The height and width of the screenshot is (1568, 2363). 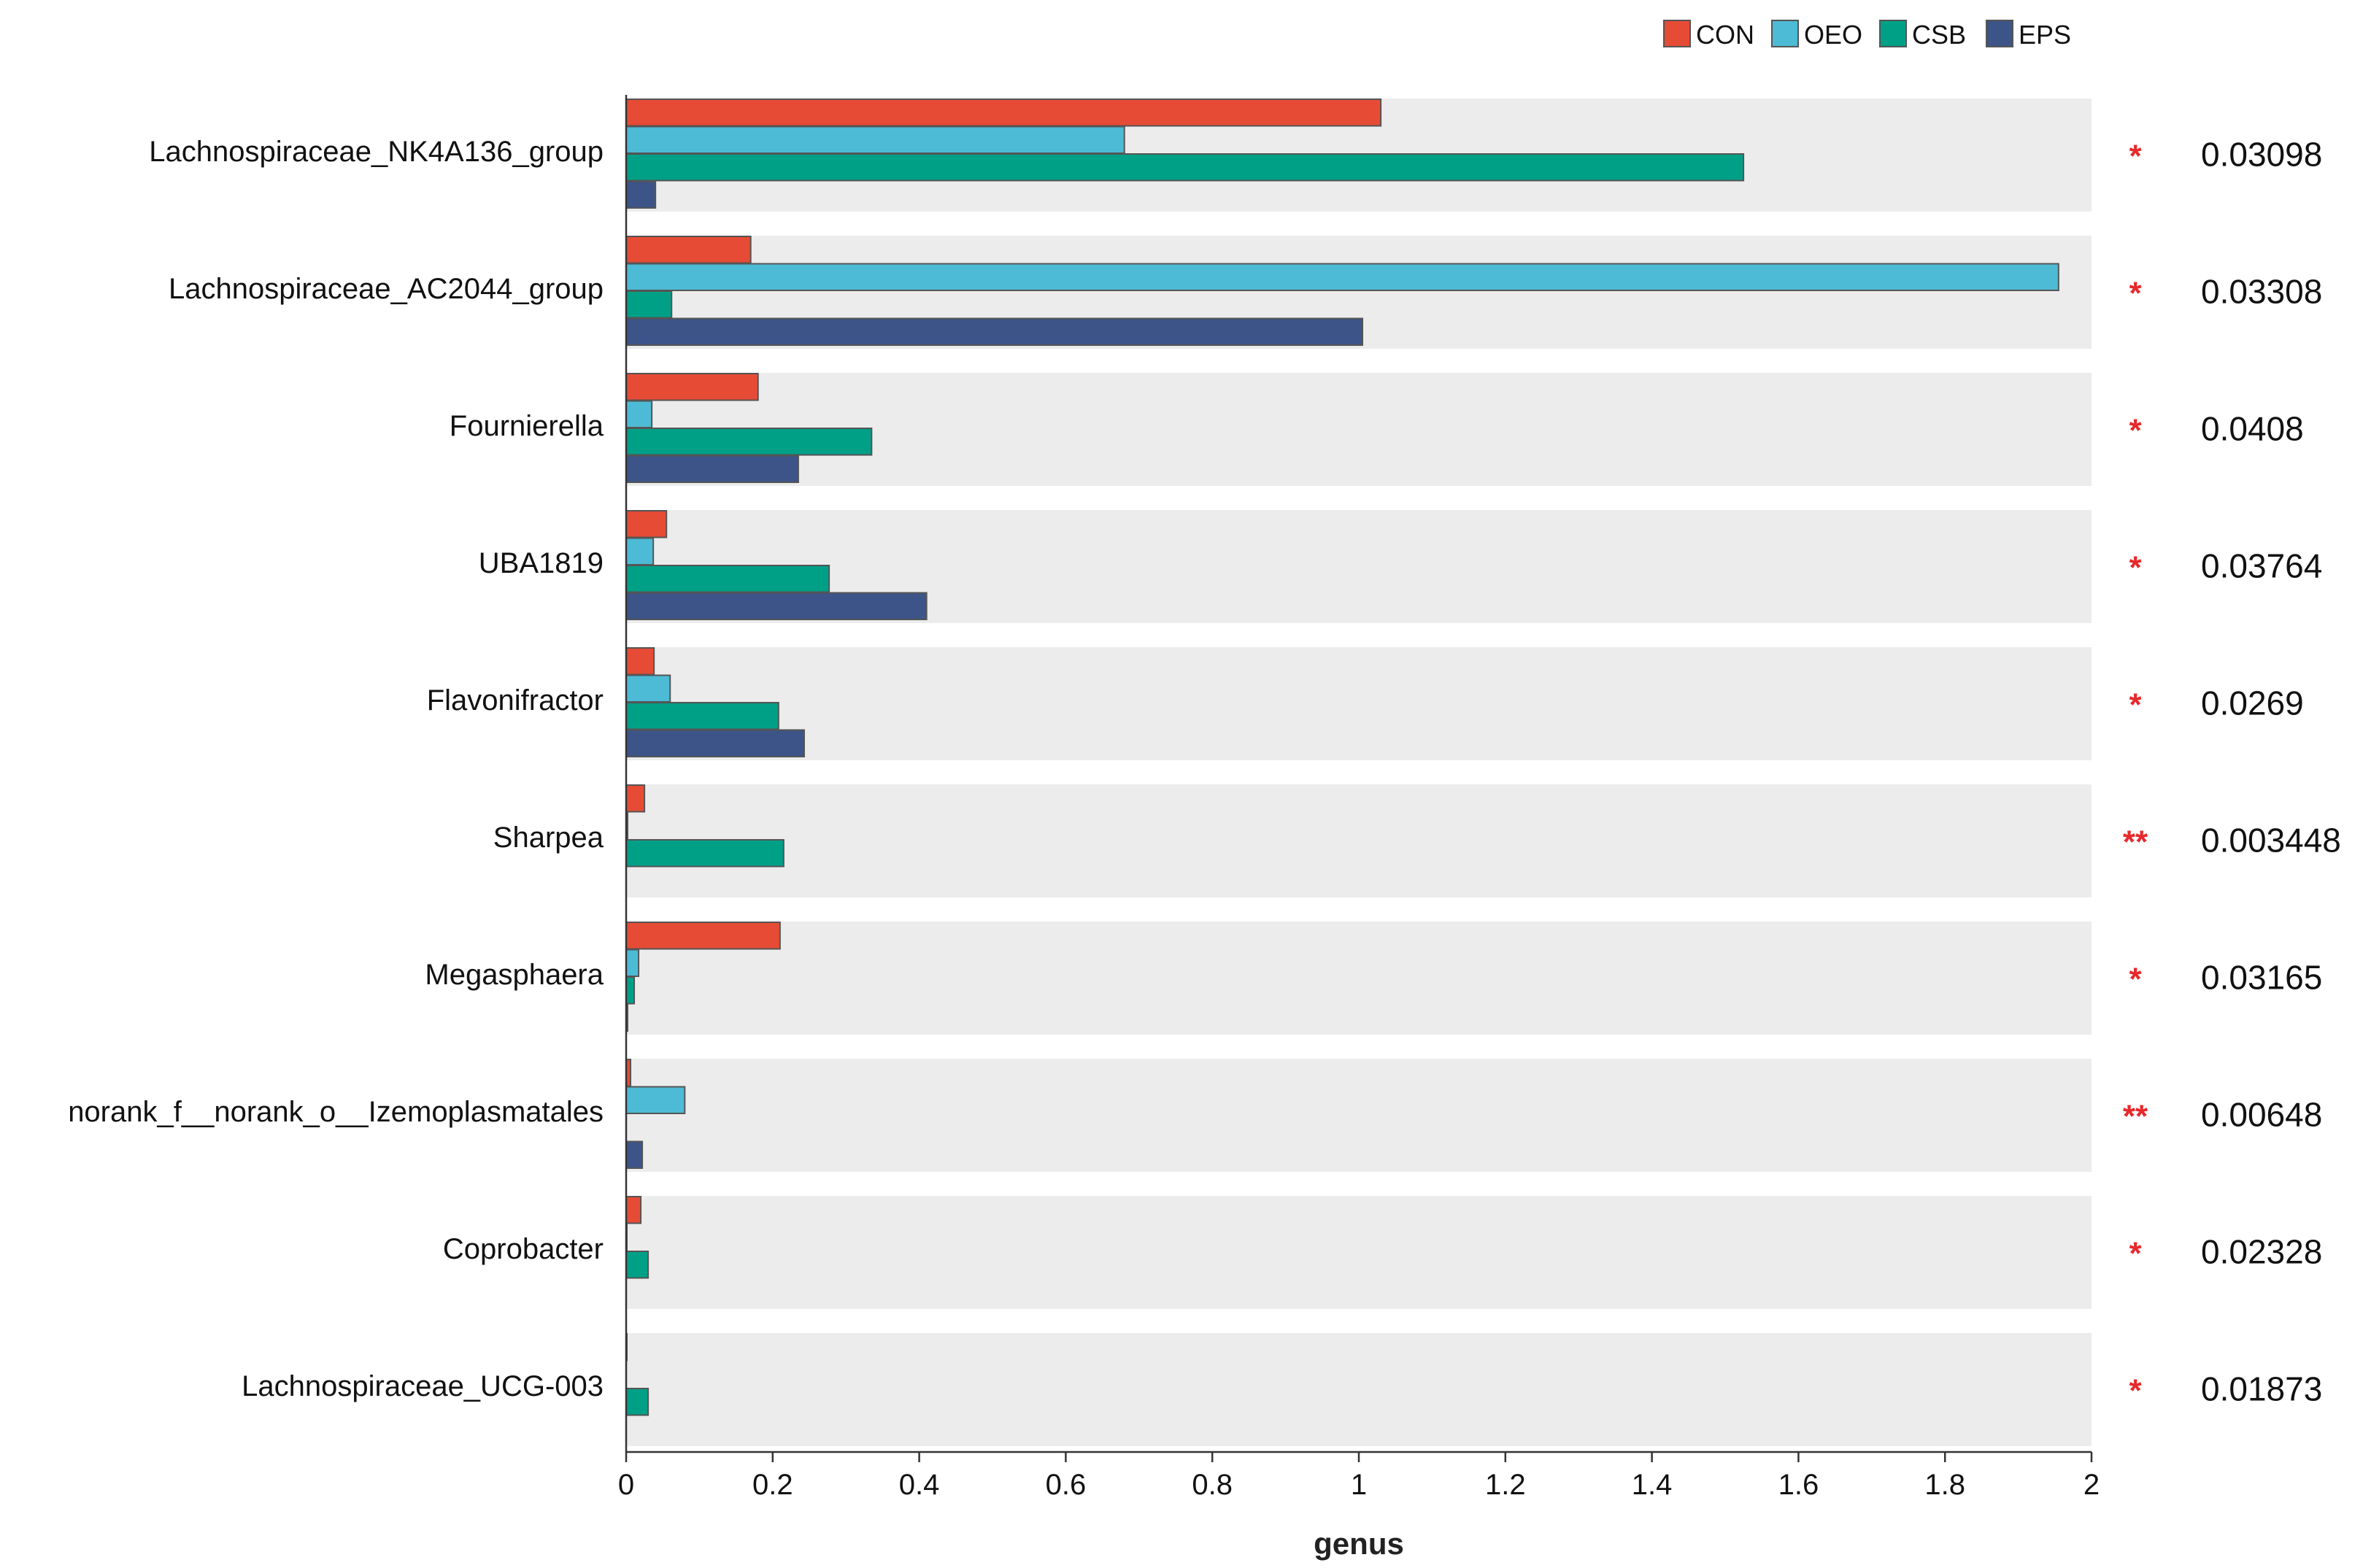 What do you see at coordinates (919, 1485) in the screenshot?
I see `x-tick-label: 0.4` at bounding box center [919, 1485].